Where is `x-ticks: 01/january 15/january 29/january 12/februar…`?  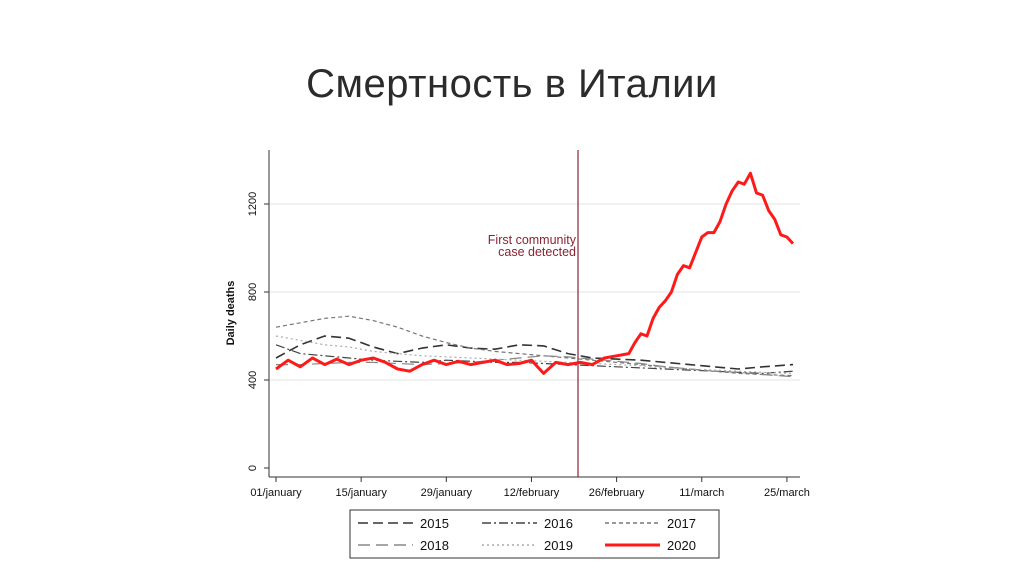 x-ticks: 01/january 15/january 29/january 12/februar… is located at coordinates (530, 488).